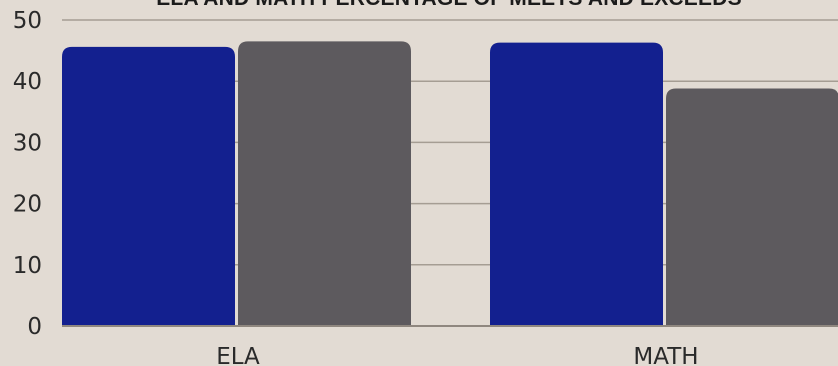 The image size is (838, 366). Describe the element at coordinates (665, 355) in the screenshot. I see `x-category-label: MATH` at that location.